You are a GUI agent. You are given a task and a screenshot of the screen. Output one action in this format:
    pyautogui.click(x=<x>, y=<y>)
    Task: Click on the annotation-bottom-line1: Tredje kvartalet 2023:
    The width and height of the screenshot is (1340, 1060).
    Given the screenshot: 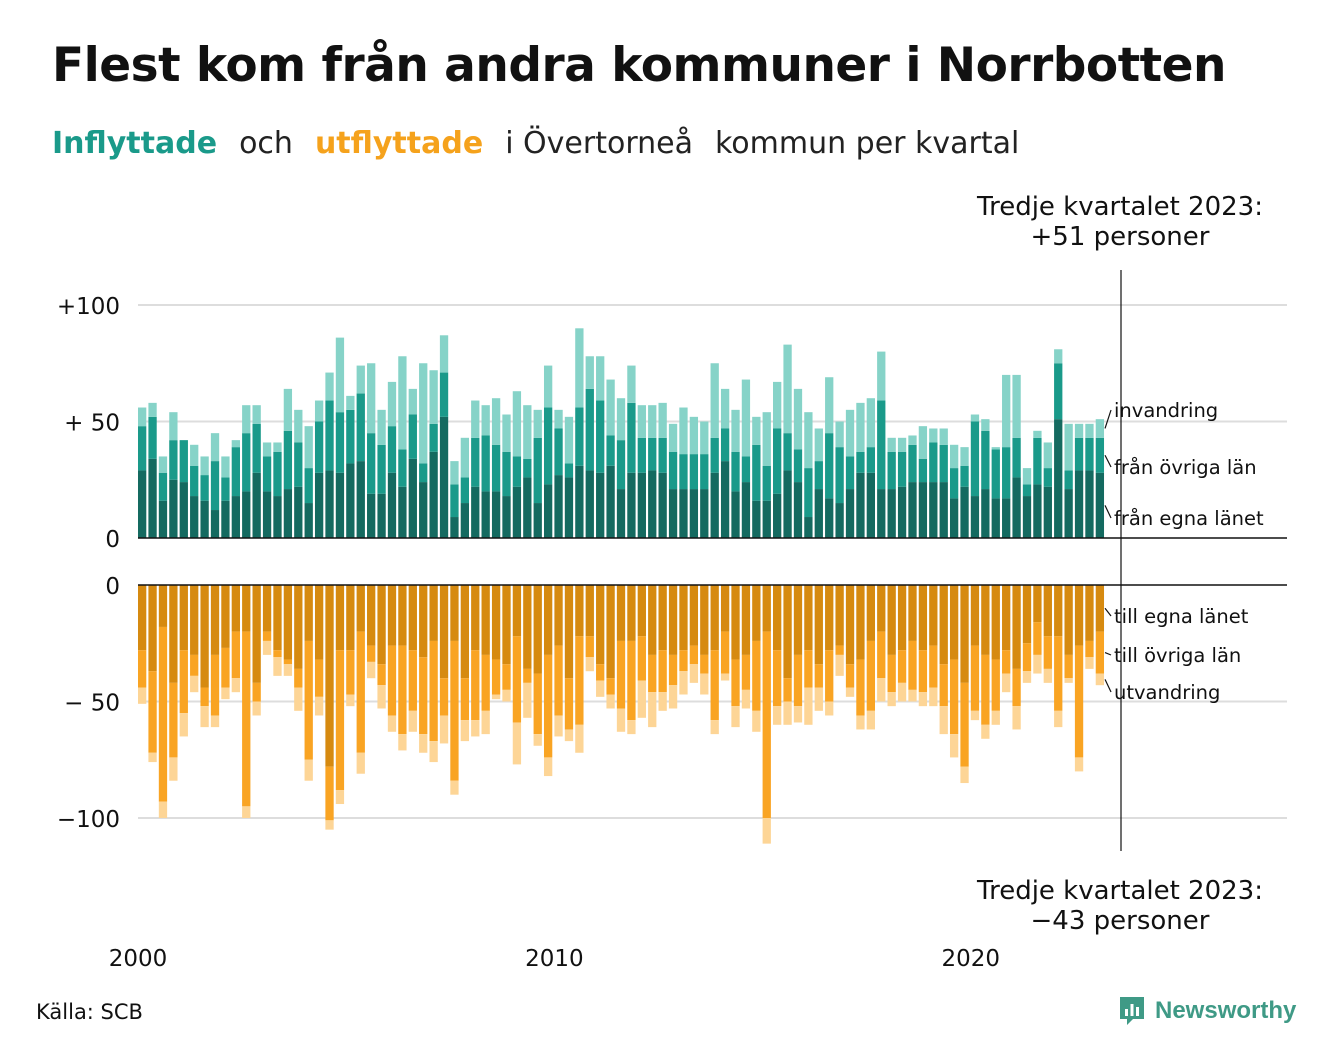 What is the action you would take?
    pyautogui.click(x=1120, y=891)
    